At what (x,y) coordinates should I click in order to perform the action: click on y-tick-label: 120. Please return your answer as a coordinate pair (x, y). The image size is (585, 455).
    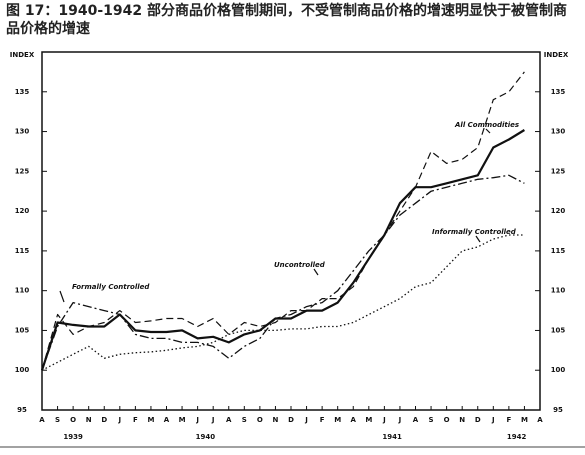
    Looking at the image, I should click on (22, 211).